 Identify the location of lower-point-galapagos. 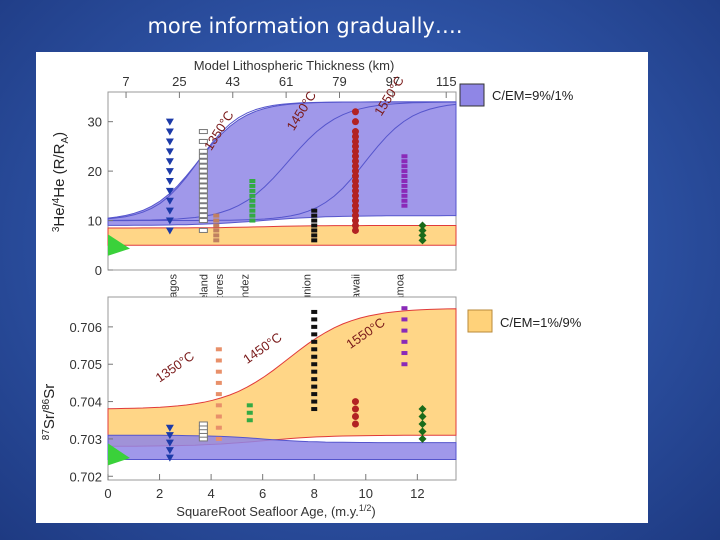
(169, 458).